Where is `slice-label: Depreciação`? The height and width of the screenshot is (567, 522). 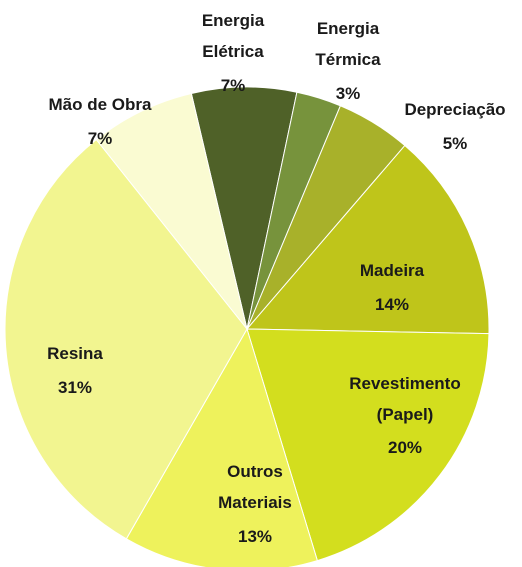 slice-label: Depreciação is located at coordinates (454, 109).